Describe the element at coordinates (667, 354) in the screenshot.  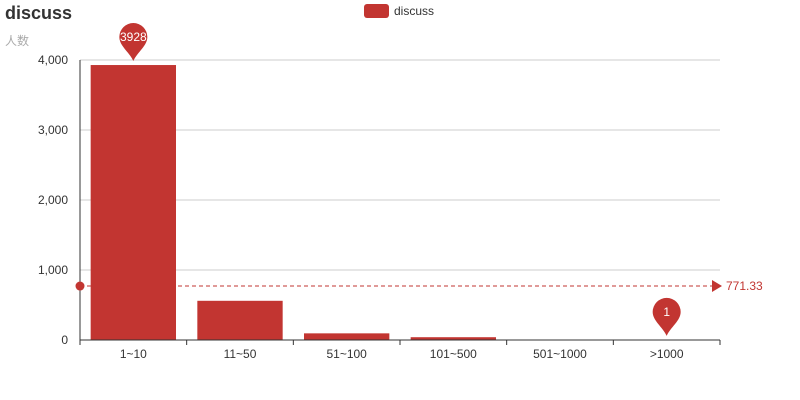
I see `x-tick-label: >1000` at that location.